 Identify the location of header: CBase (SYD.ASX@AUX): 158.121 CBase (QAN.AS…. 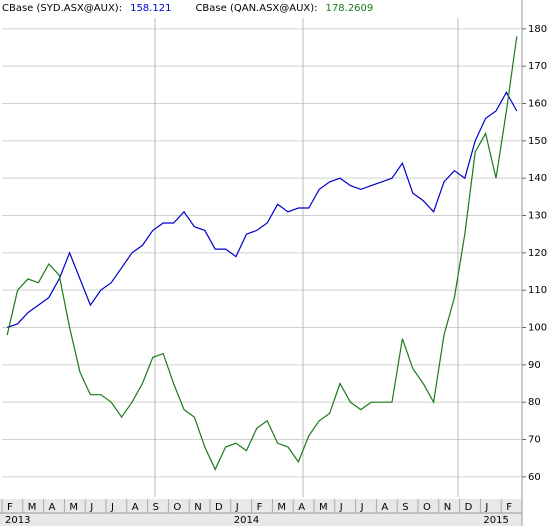
(187, 8).